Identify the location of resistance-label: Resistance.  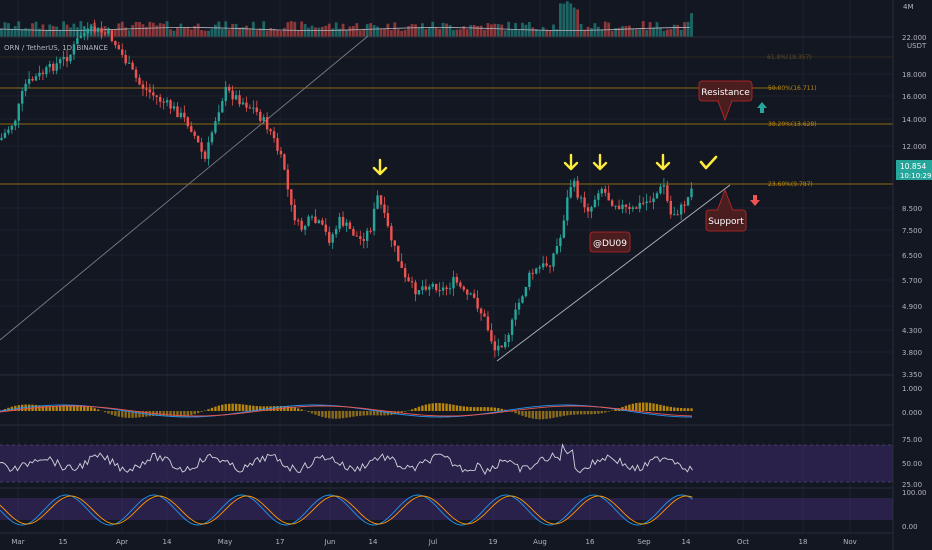
(725, 93).